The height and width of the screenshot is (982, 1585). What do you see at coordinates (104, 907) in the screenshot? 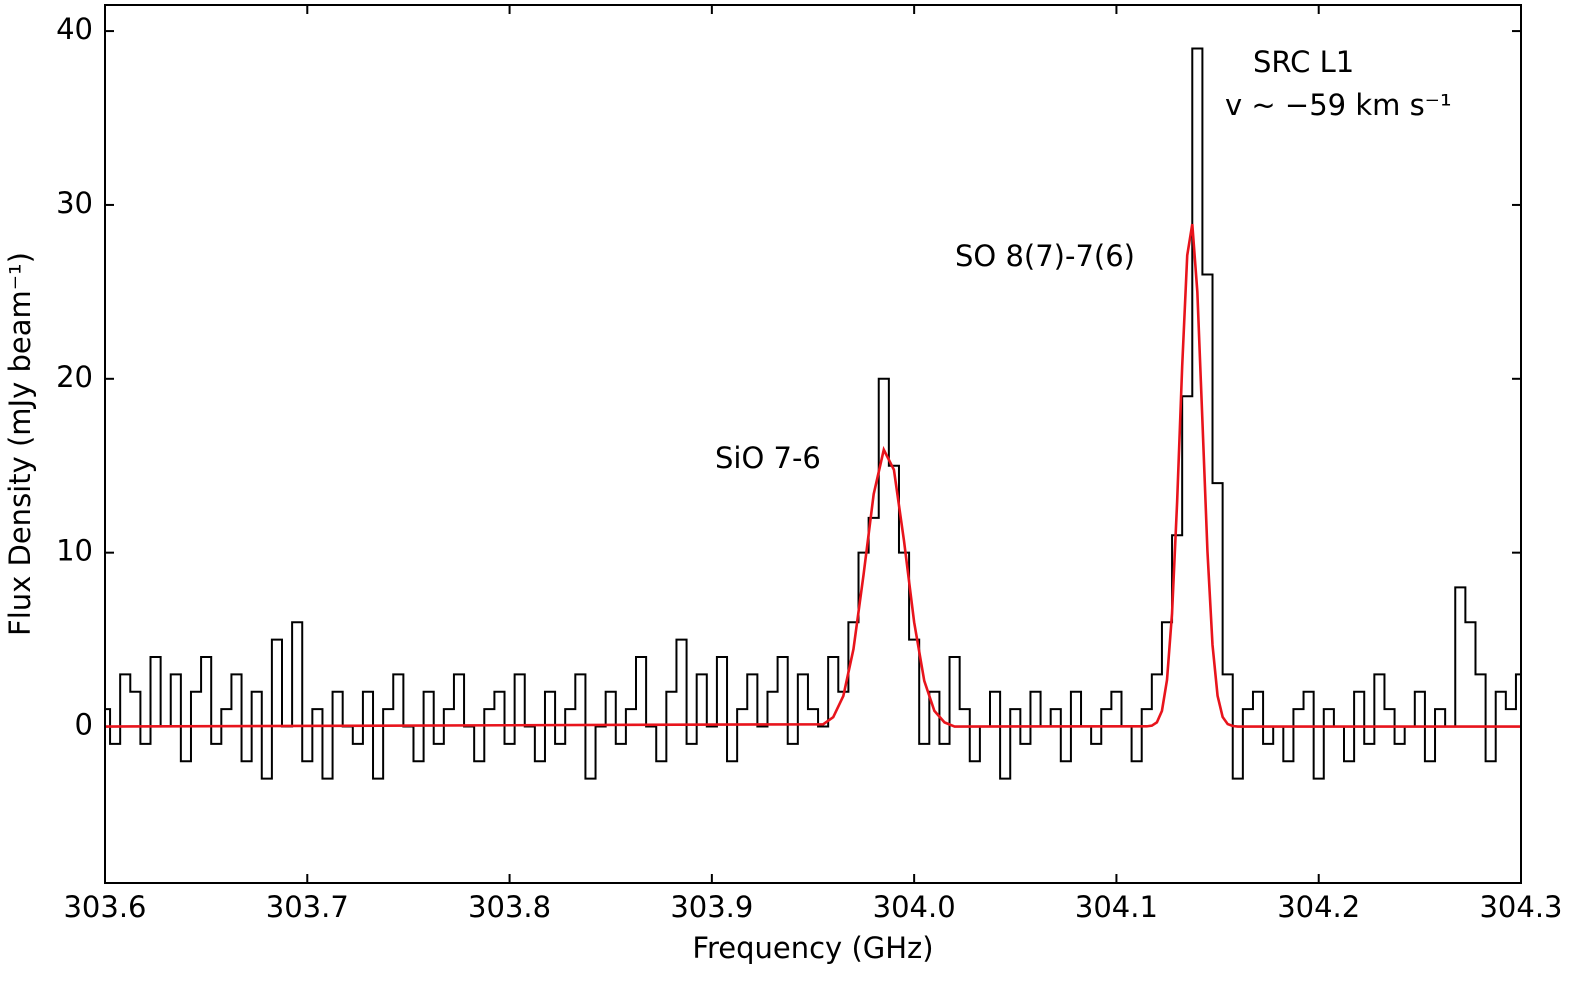
I see `x-tick-label: 303.6` at bounding box center [104, 907].